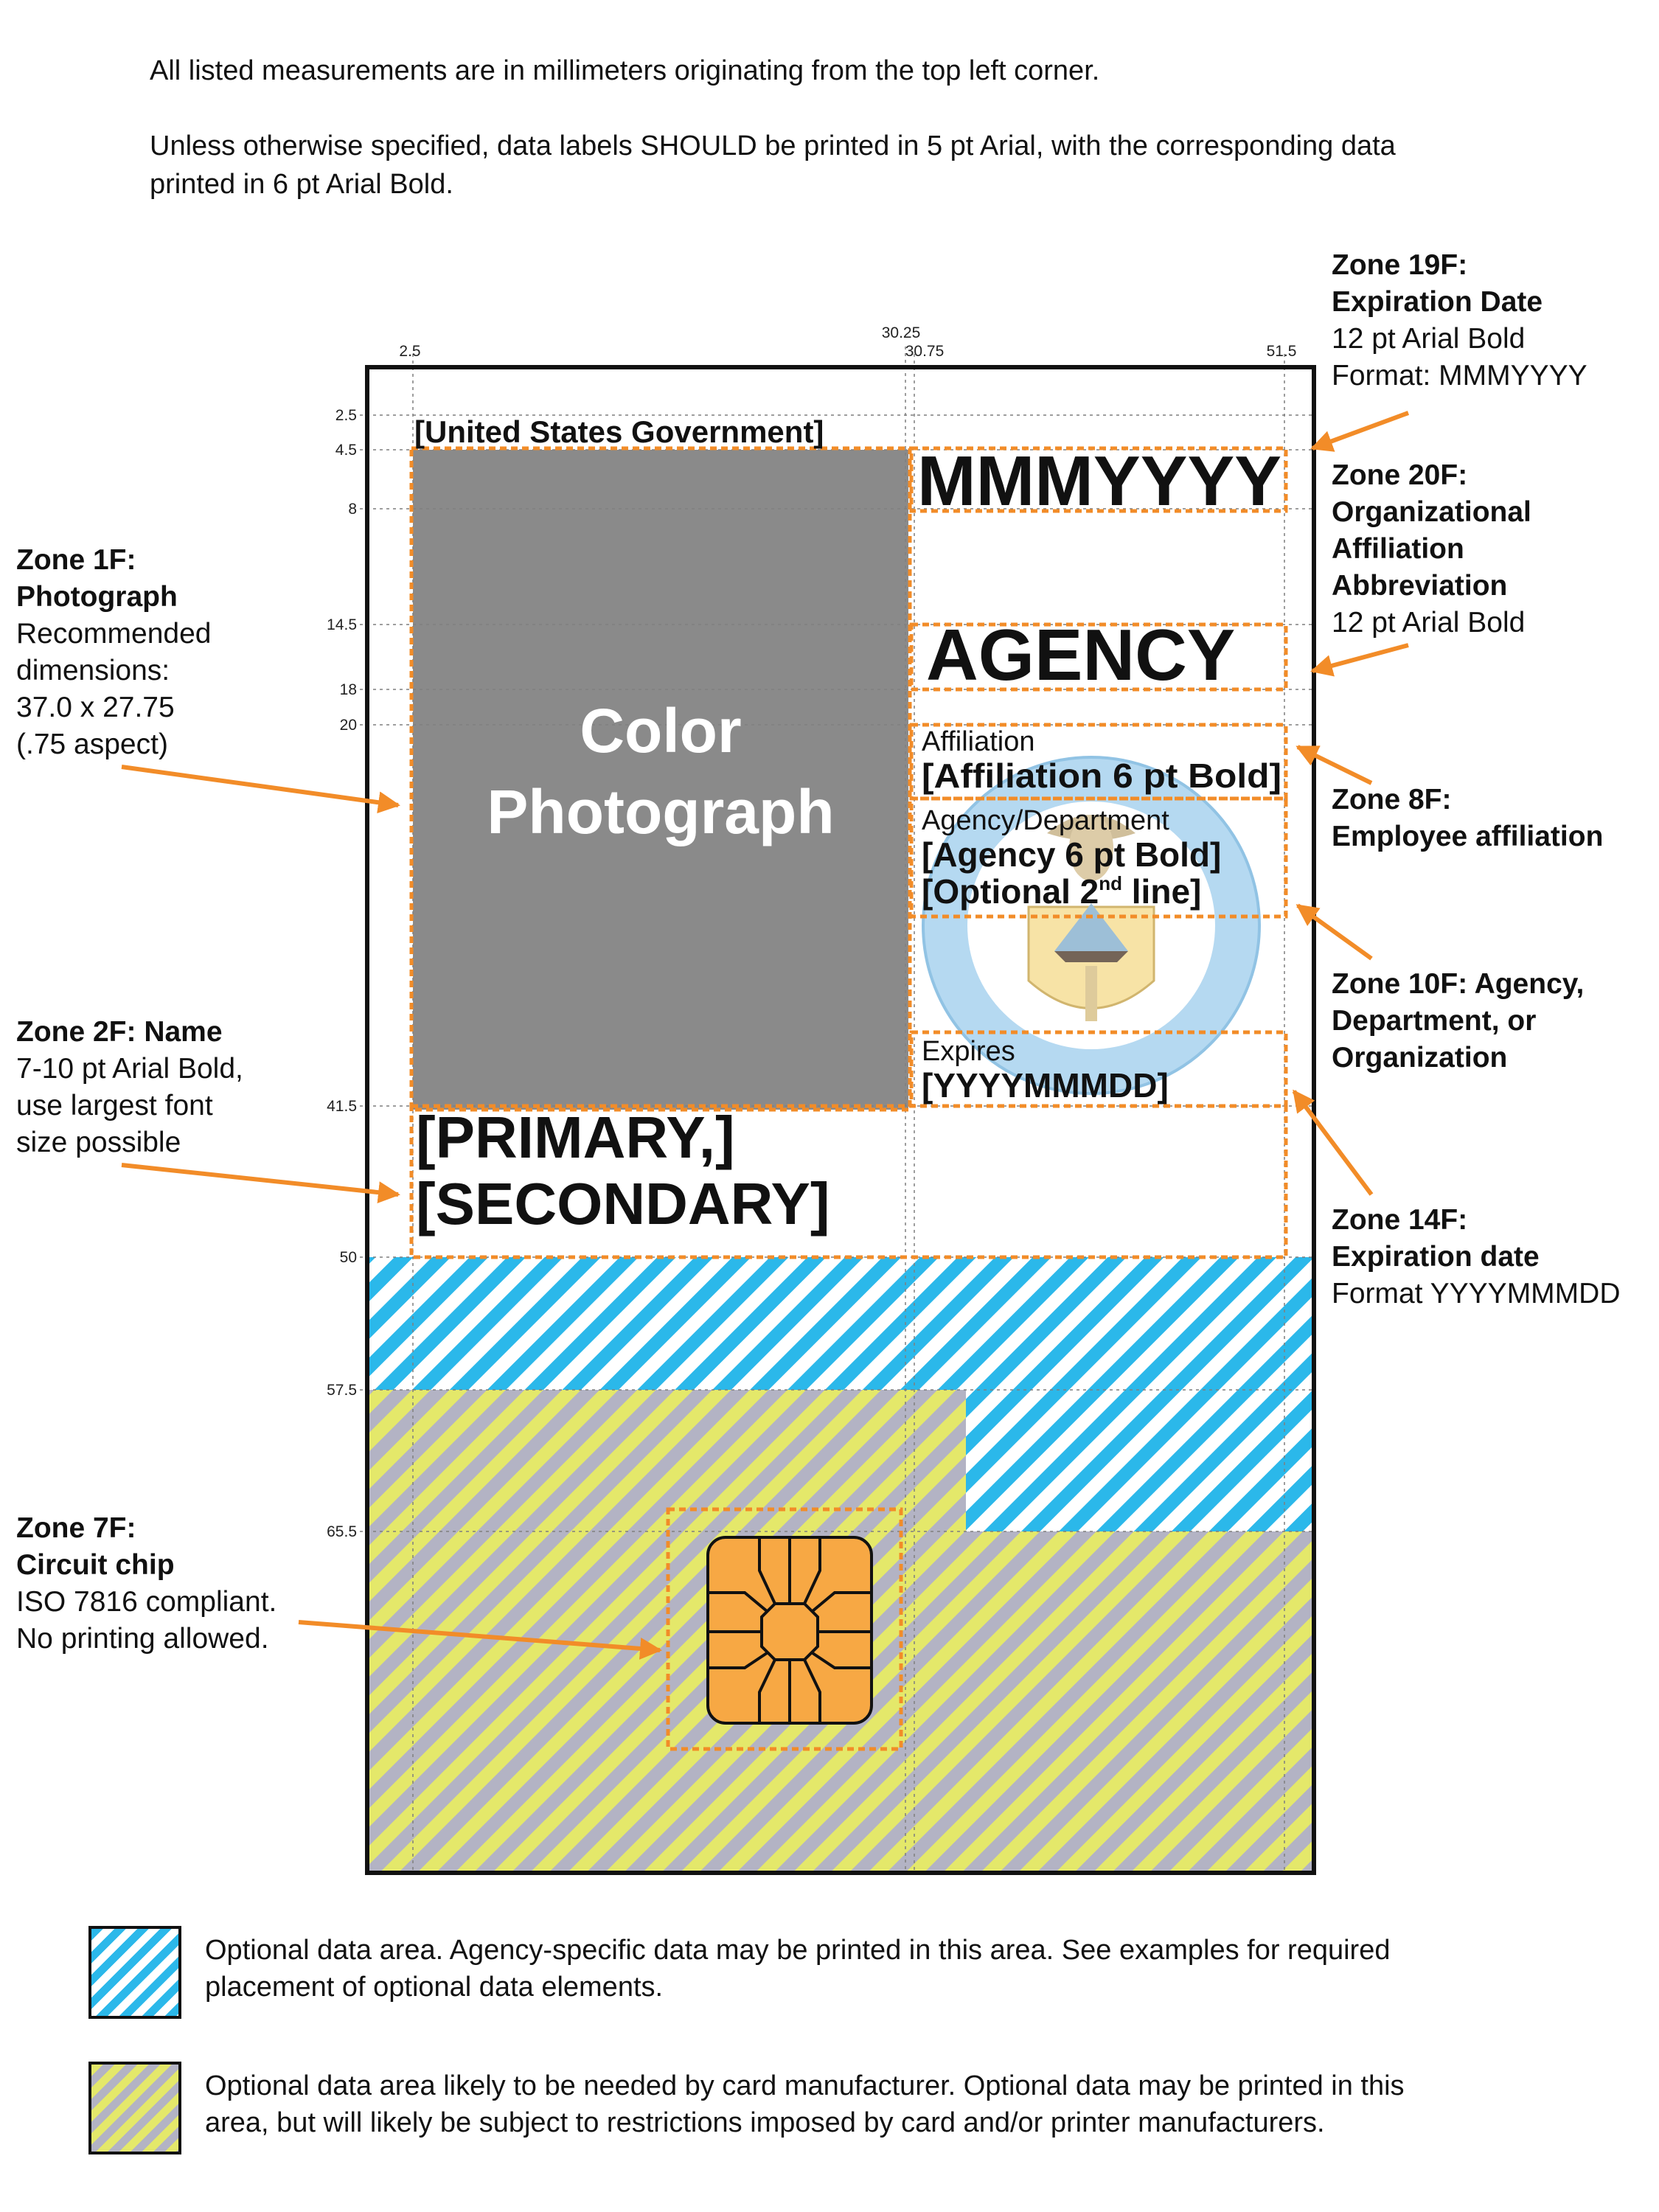  What do you see at coordinates (925, 351) in the screenshot?
I see `top-tick: 30.75` at bounding box center [925, 351].